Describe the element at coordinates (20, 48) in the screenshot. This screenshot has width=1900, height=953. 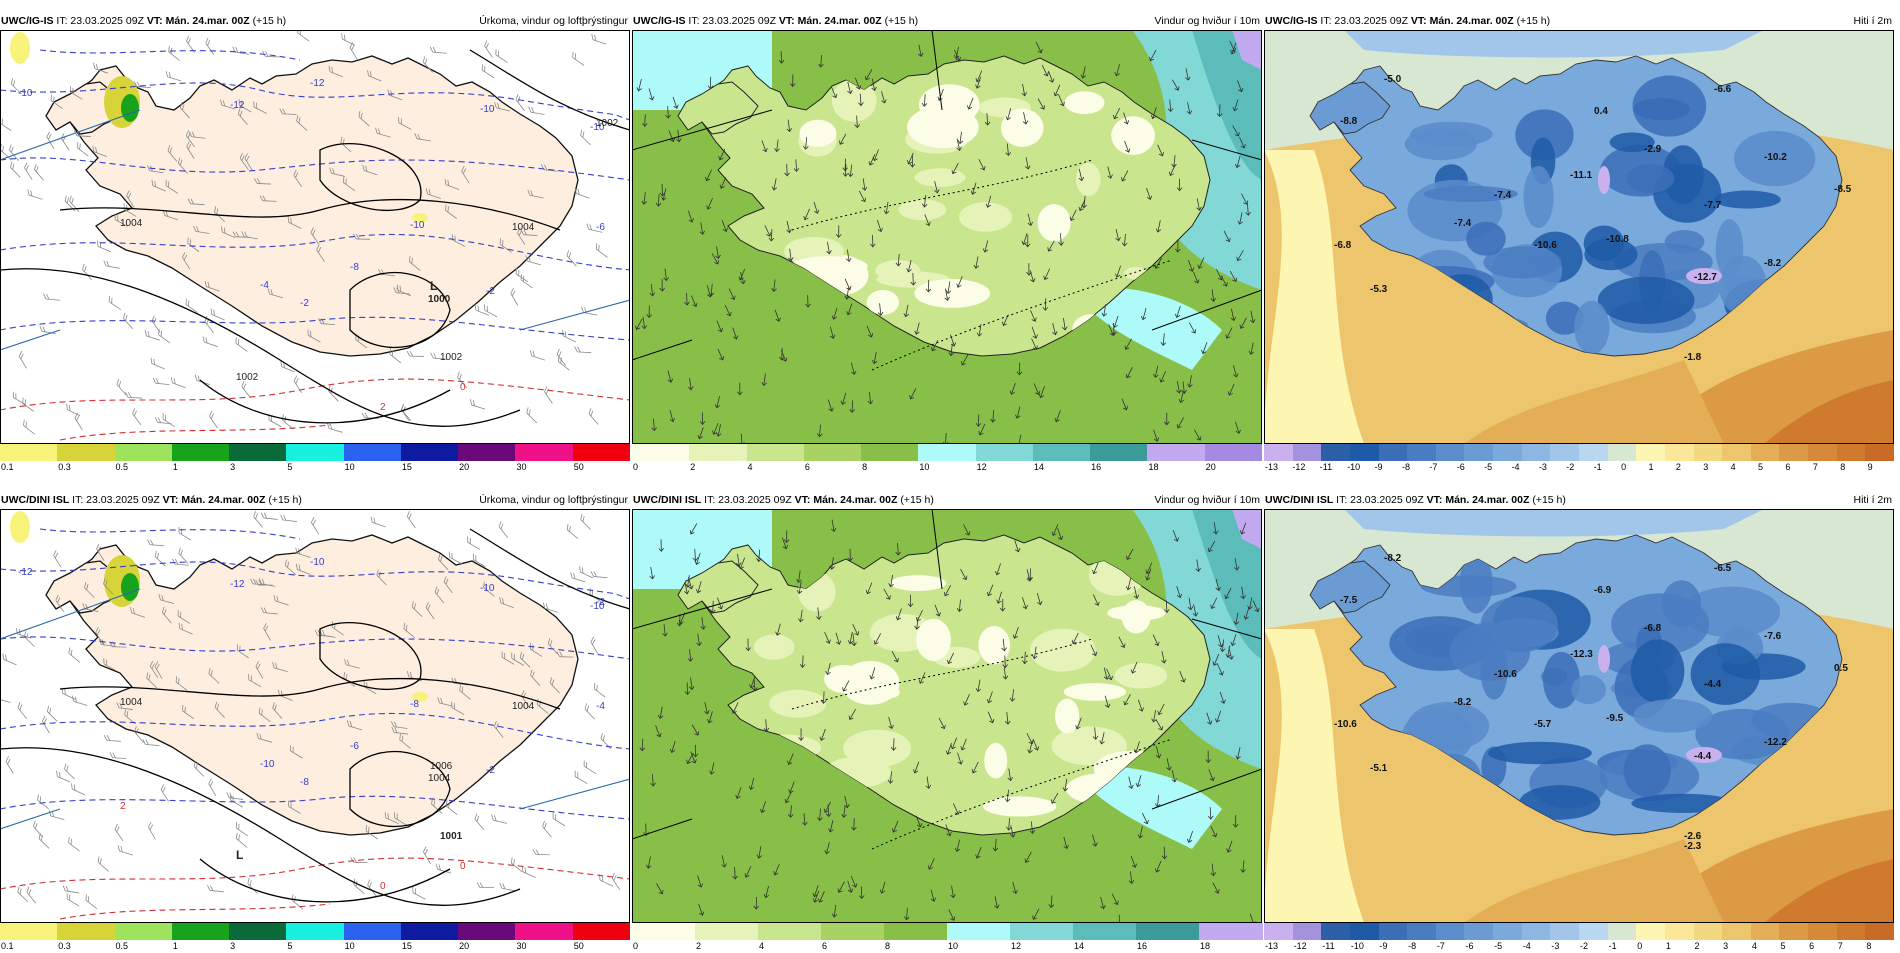
I see `precip-area` at that location.